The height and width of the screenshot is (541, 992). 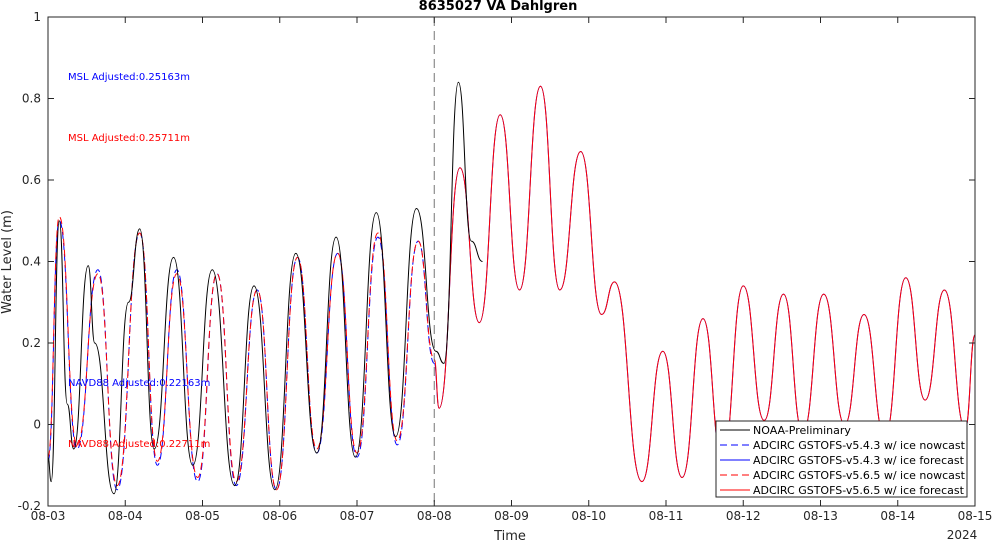 I want to click on chart-title: 8635027 VA Dahlgren, so click(x=498, y=7).